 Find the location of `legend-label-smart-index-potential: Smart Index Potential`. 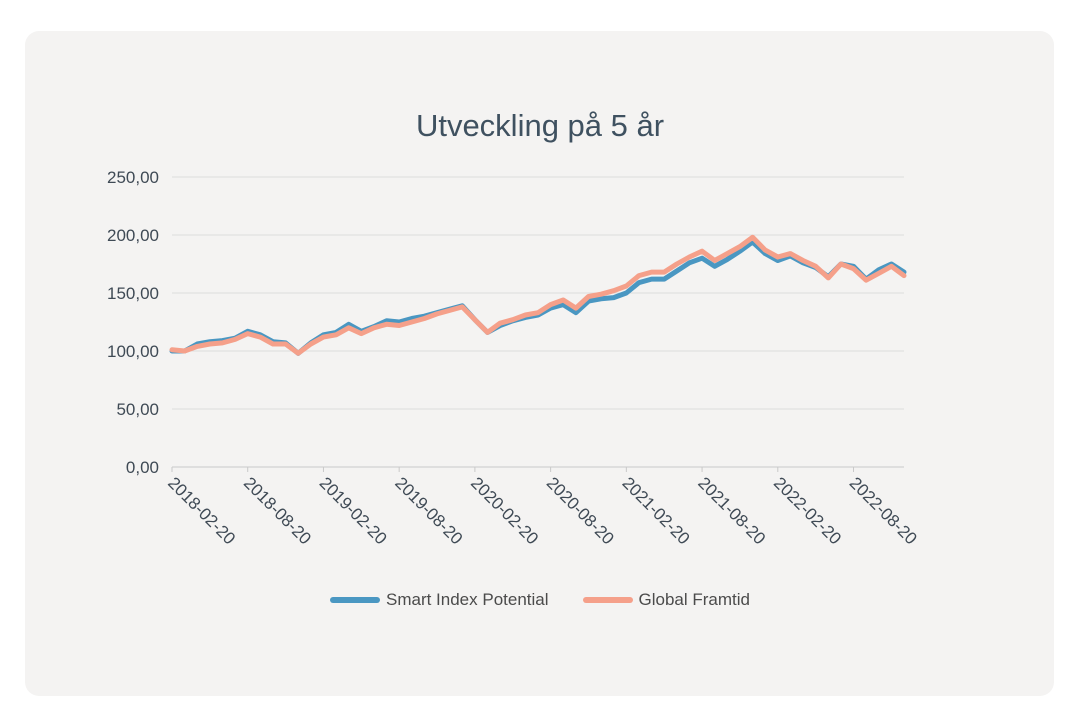

legend-label-smart-index-potential: Smart Index Potential is located at coordinates (467, 599).